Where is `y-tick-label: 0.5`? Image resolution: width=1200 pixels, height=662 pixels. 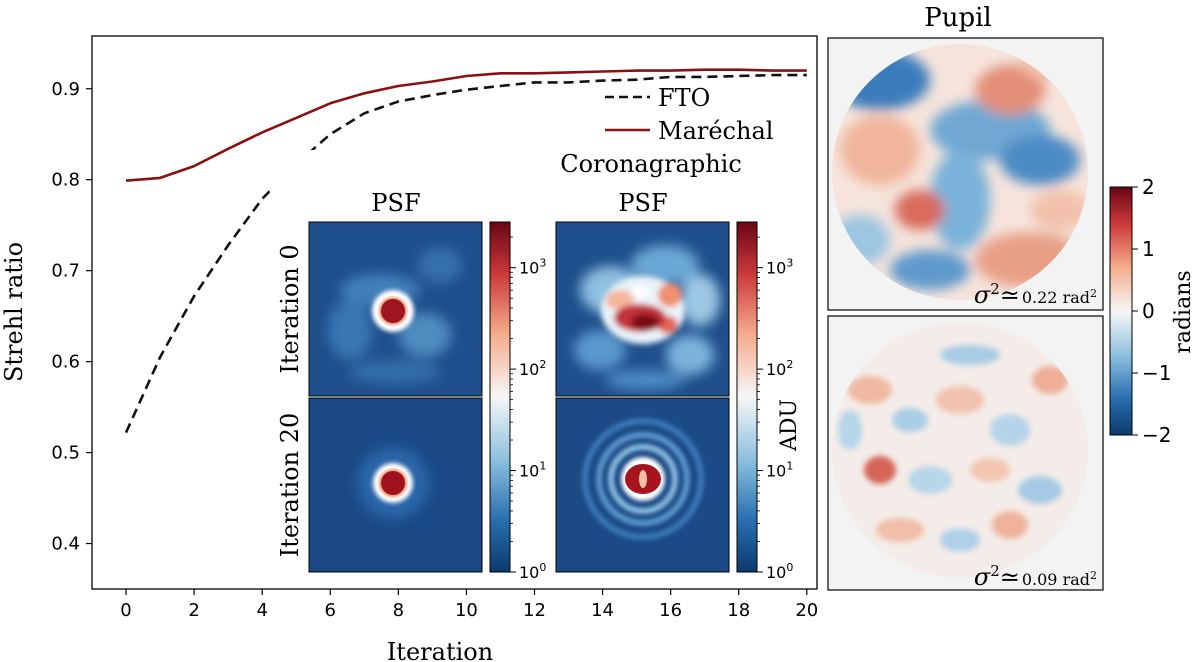 y-tick-label: 0.5 is located at coordinates (65, 453).